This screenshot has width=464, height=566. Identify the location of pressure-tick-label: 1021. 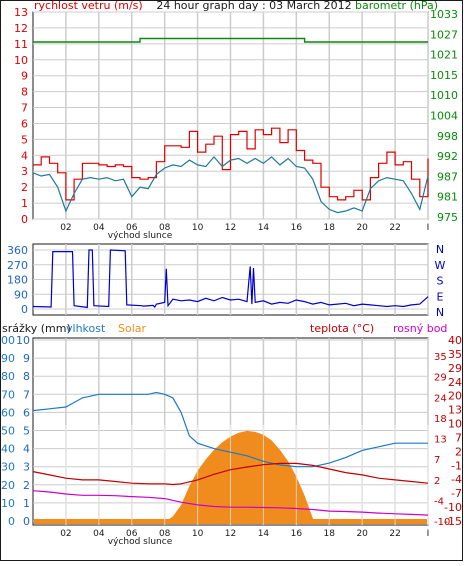
(444, 55).